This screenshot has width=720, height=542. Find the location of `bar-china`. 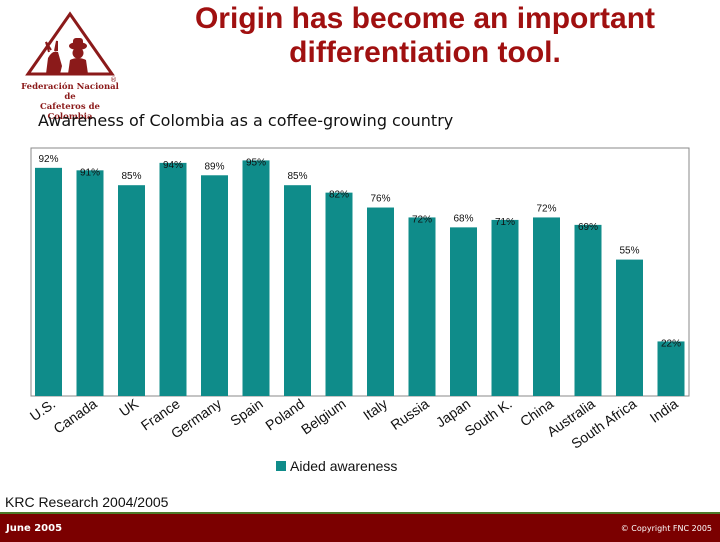

bar-china is located at coordinates (546, 306).